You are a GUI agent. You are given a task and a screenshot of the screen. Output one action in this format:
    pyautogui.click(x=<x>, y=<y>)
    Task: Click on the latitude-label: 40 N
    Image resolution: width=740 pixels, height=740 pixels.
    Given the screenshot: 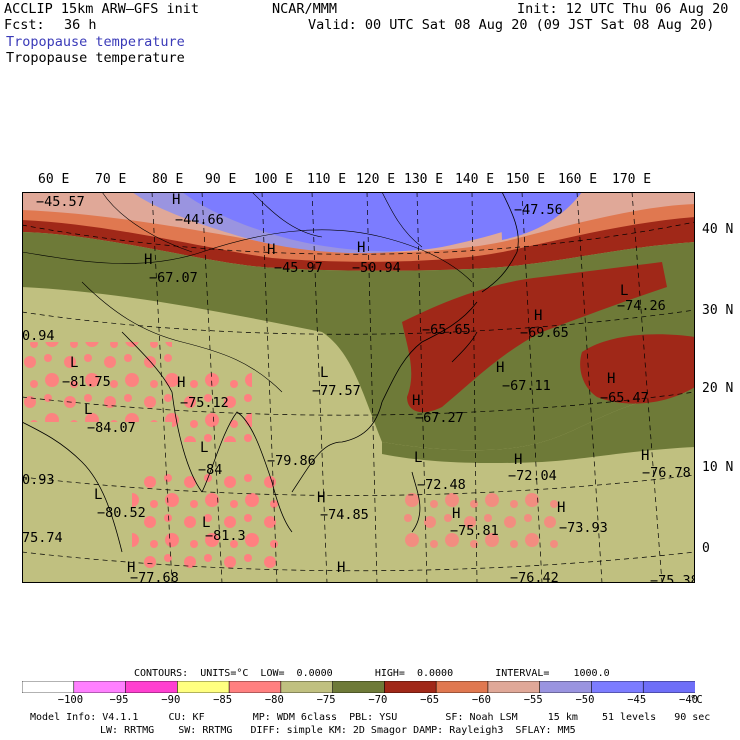 What is the action you would take?
    pyautogui.click(x=718, y=229)
    